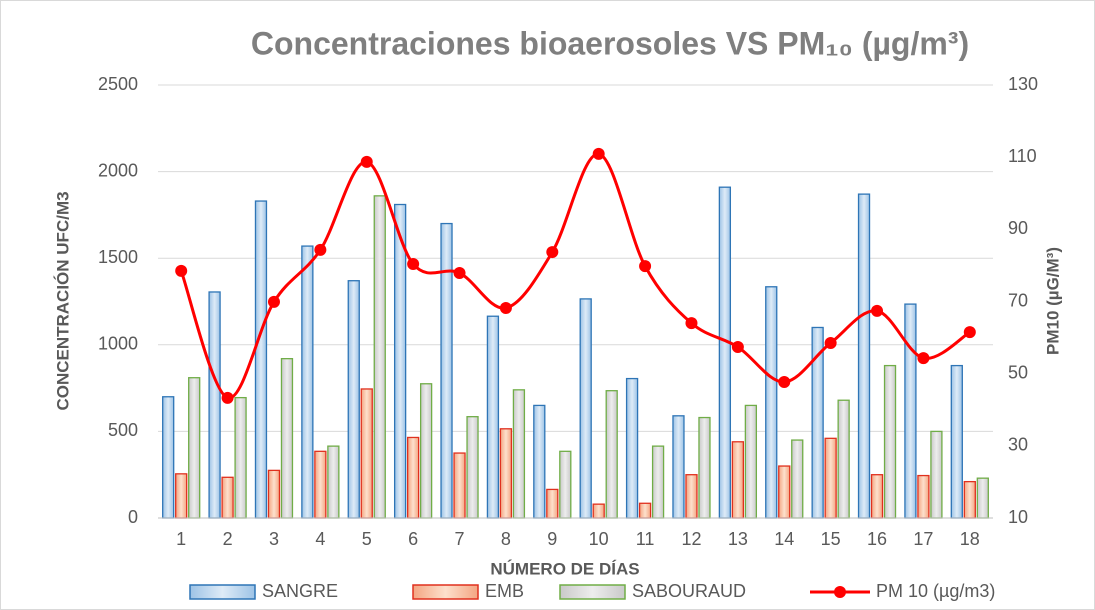 Image resolution: width=1095 pixels, height=610 pixels. I want to click on y-axis-label: CONCENTRACIÓN UFC/M3, so click(62, 300).